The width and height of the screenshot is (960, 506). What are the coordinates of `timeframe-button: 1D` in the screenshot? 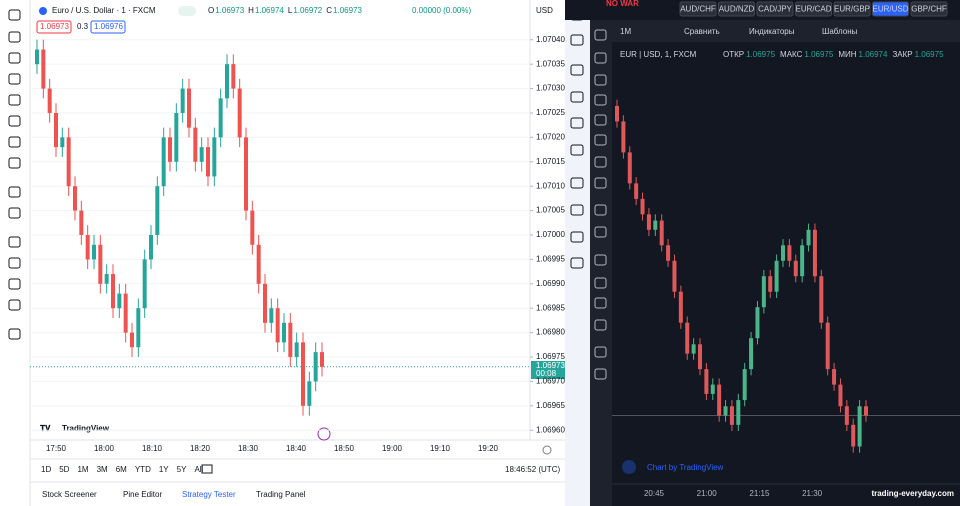 It's located at (46, 469).